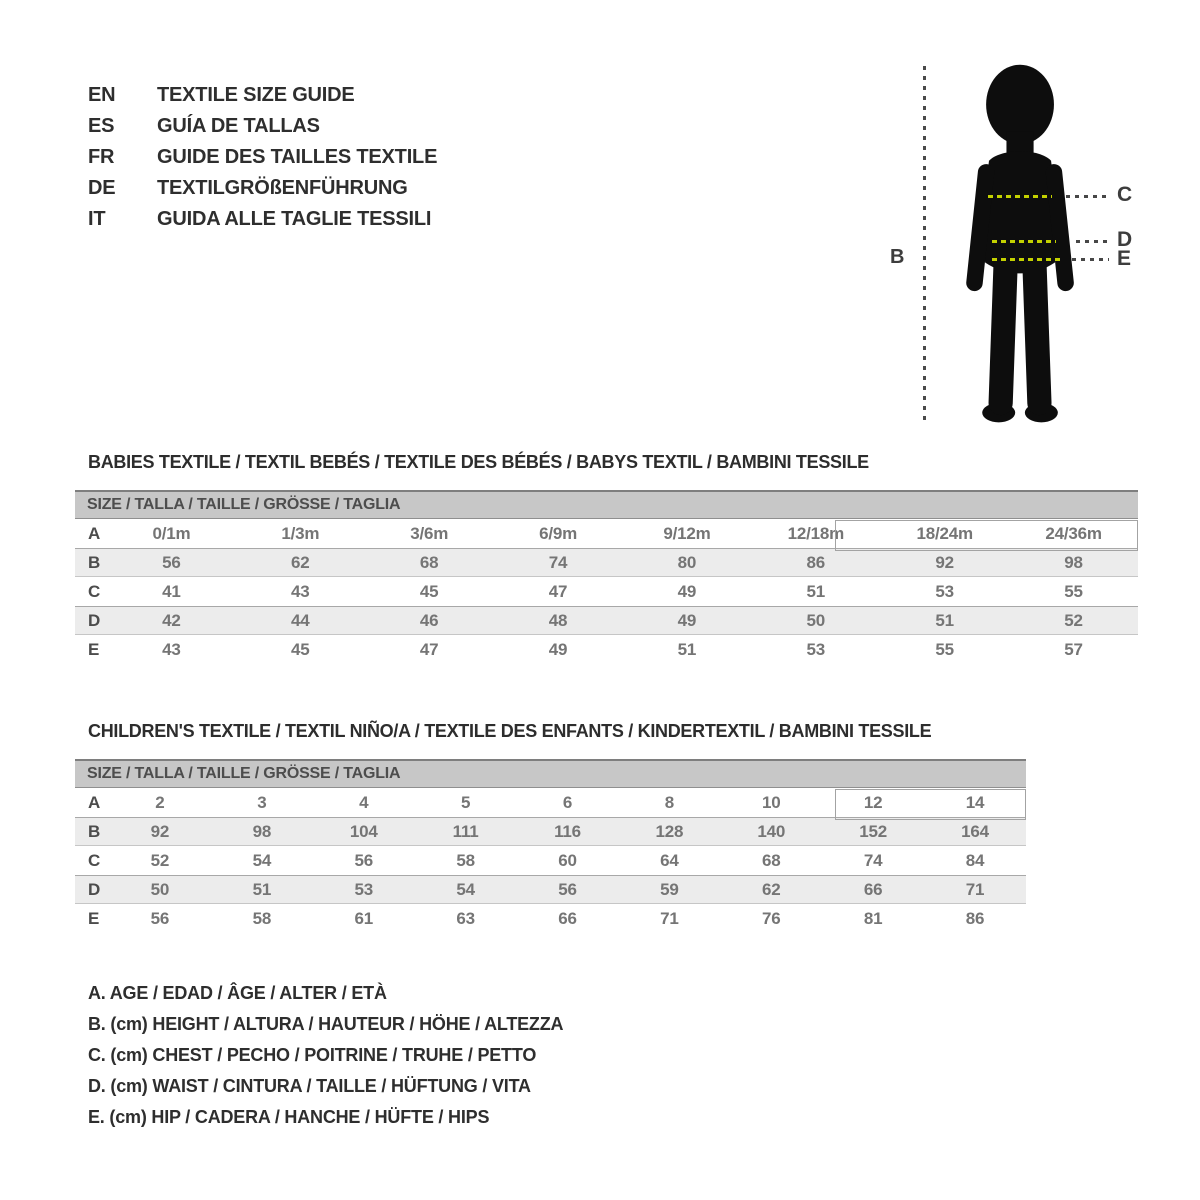  Describe the element at coordinates (550, 889) in the screenshot. I see `table-row-d: D 50 51 53 54 56 59 62 66 71` at that location.